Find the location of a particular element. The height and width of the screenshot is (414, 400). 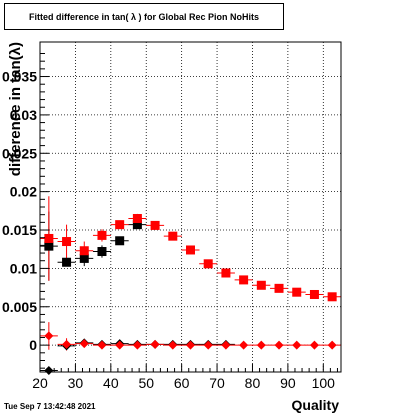

x-tick-label: 20 is located at coordinates (40, 383).